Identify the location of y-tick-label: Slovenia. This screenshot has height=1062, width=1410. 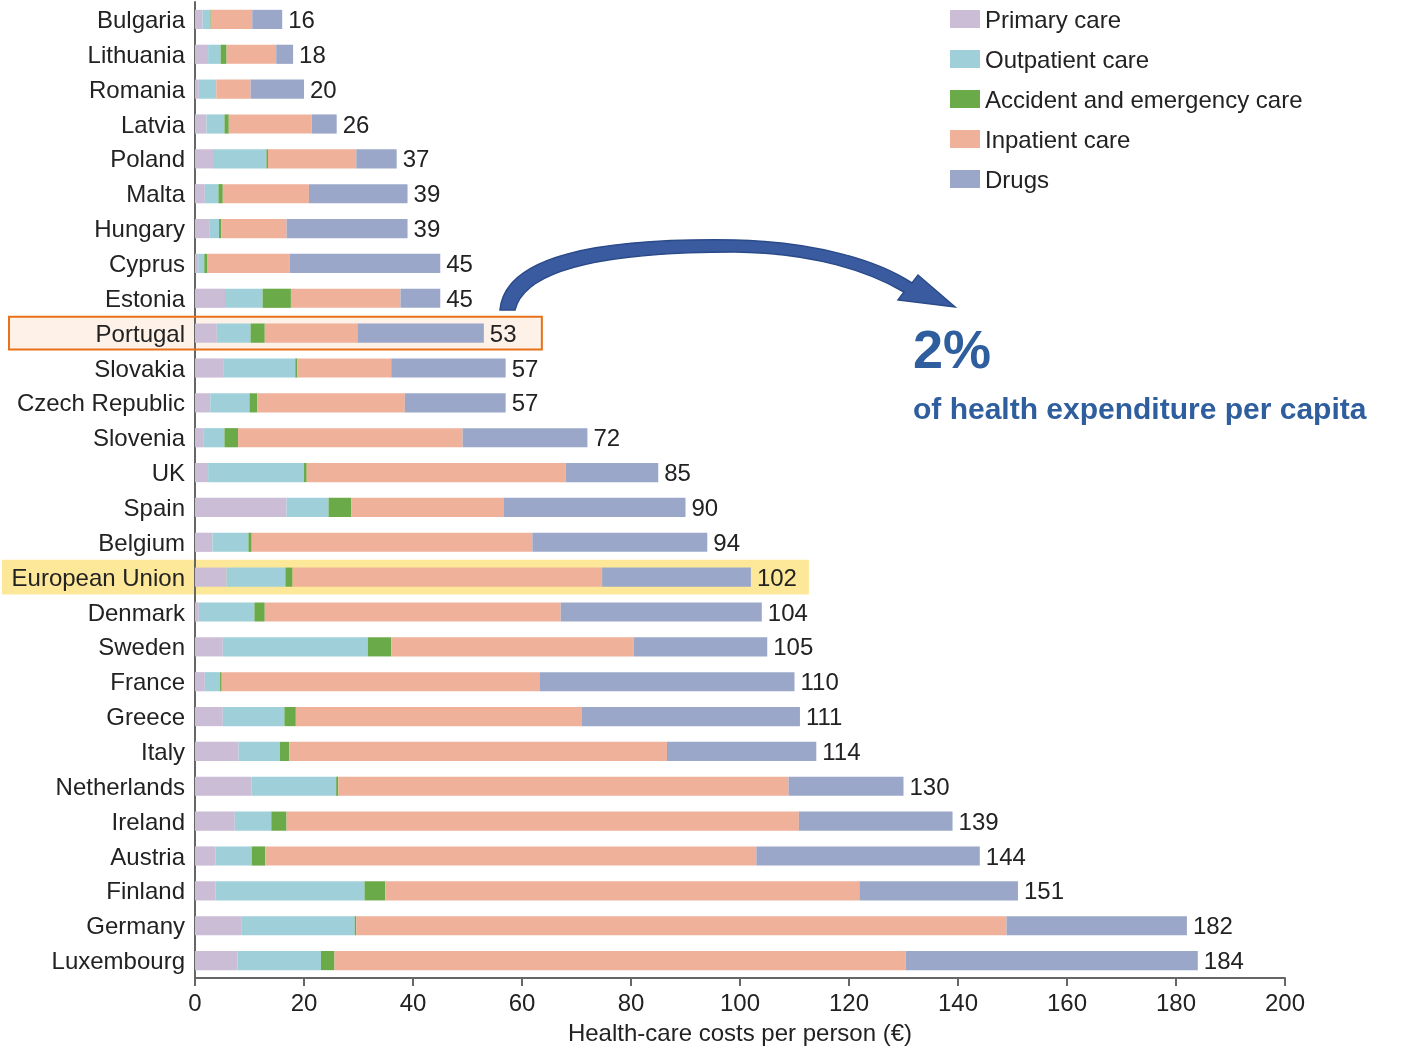
(139, 438).